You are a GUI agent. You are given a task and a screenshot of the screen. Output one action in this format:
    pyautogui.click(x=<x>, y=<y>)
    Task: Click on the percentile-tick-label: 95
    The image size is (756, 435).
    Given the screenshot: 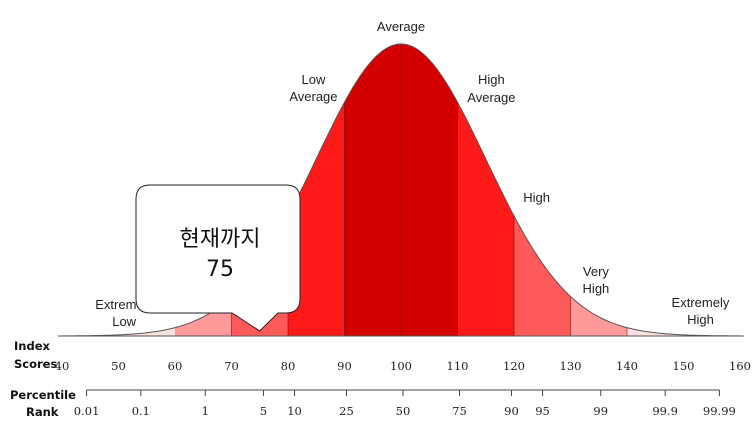 What is the action you would take?
    pyautogui.click(x=542, y=411)
    